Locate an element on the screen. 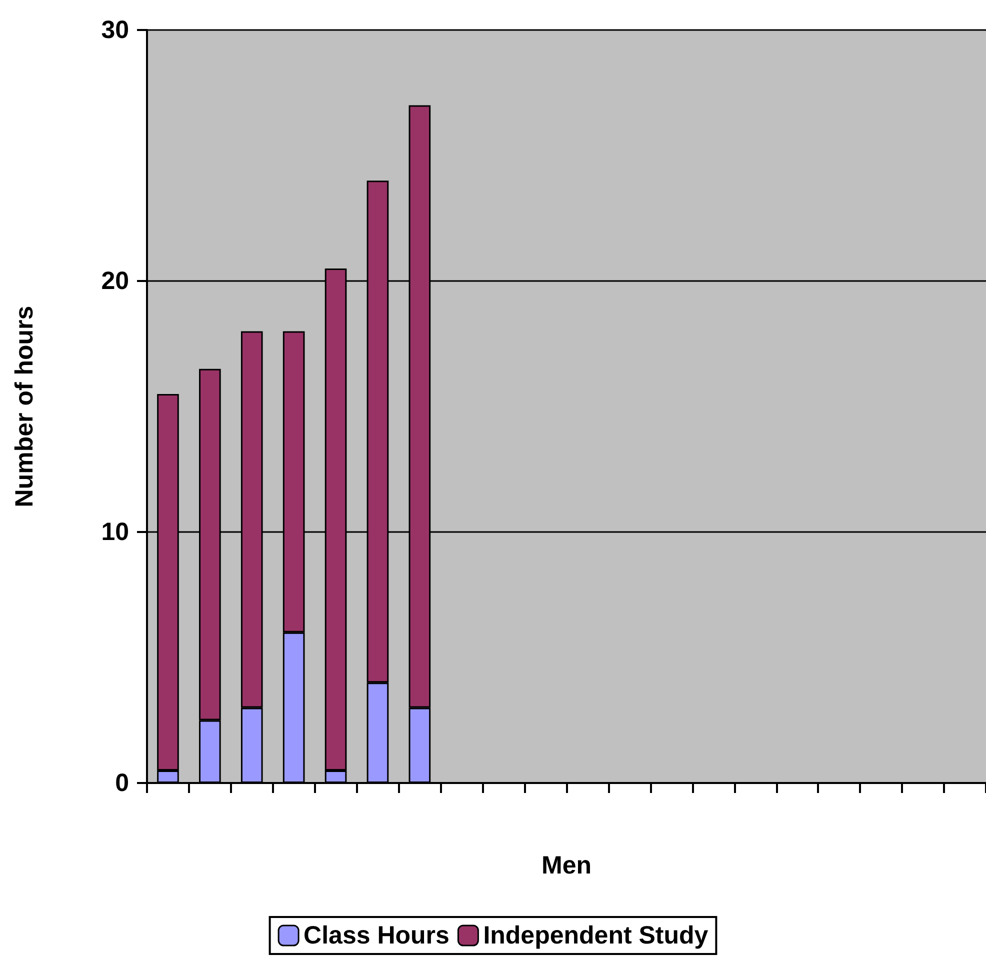 This screenshot has height=972, width=986. x-axis-title: Men is located at coordinates (567, 866).